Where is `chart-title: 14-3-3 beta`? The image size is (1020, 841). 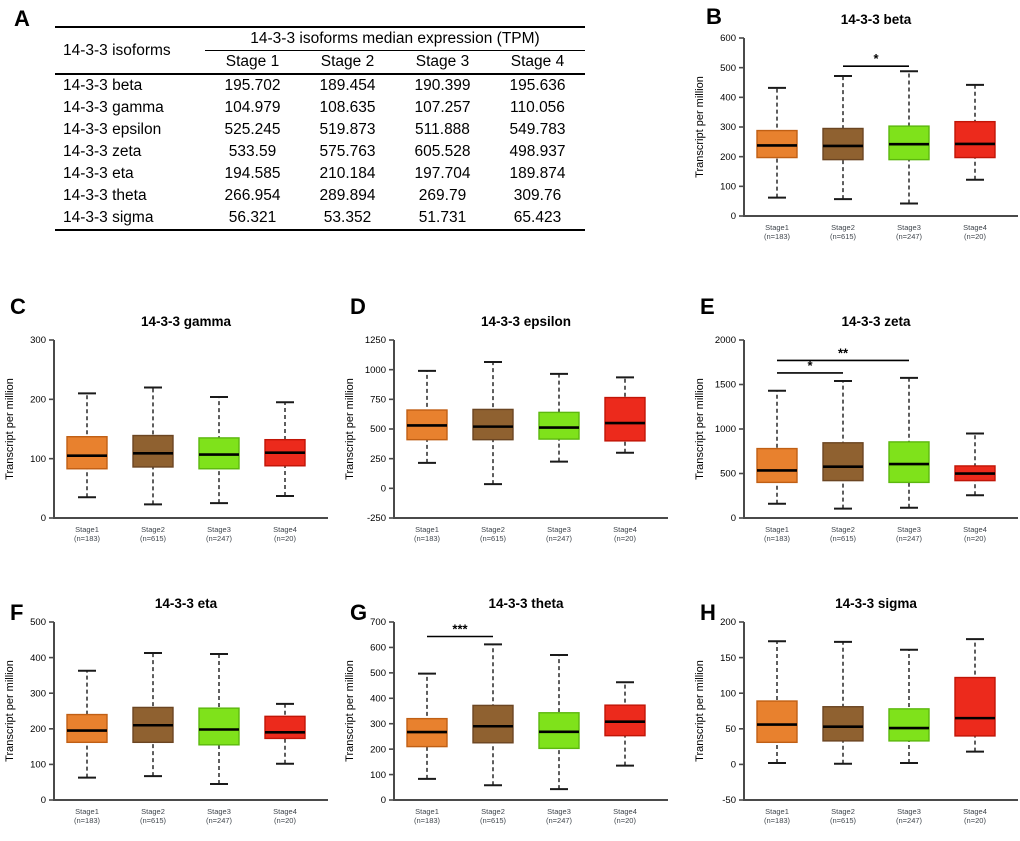 chart-title: 14-3-3 beta is located at coordinates (876, 19).